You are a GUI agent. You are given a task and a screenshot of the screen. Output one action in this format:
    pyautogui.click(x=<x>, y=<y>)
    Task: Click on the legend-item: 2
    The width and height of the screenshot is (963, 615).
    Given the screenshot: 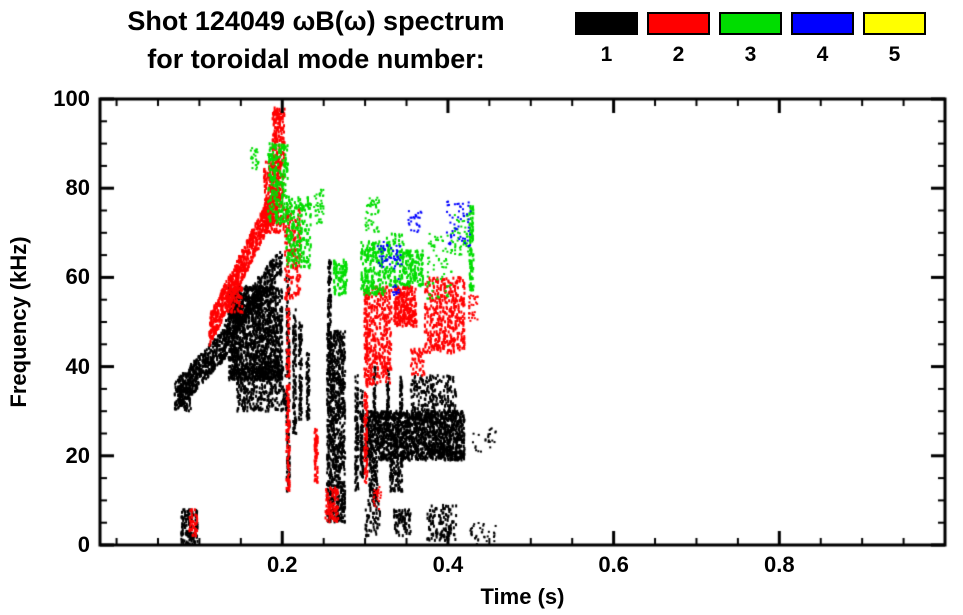 What is the action you would take?
    pyautogui.click(x=678, y=38)
    